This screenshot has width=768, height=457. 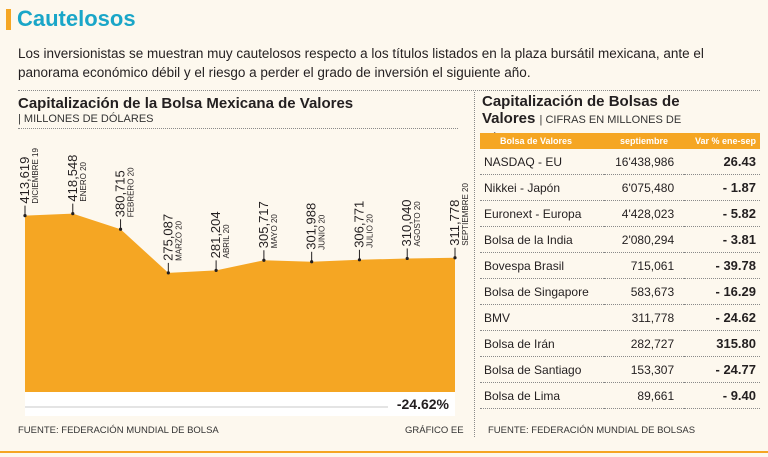 What do you see at coordinates (389, 90) in the screenshot?
I see `divider` at bounding box center [389, 90].